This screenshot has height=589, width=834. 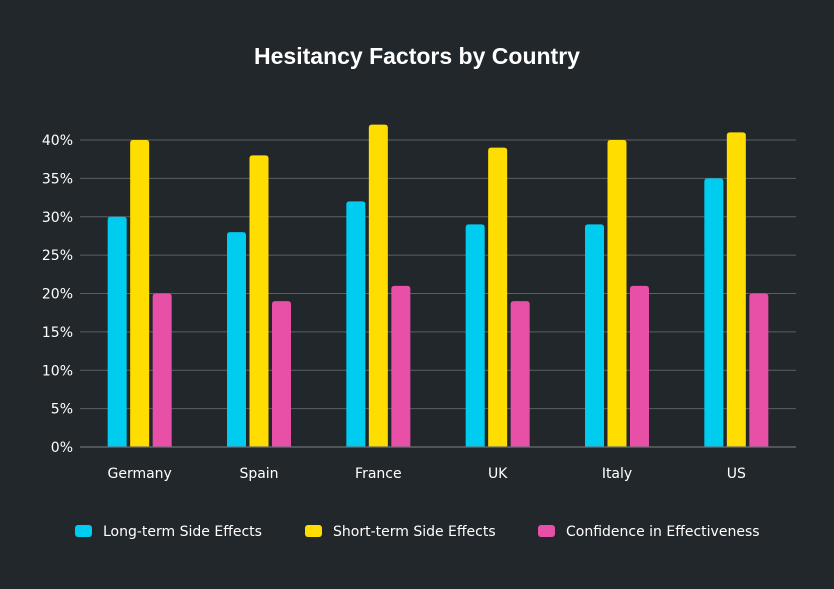 What do you see at coordinates (236, 339) in the screenshot?
I see `bar-spain-long-term-side-effects` at bounding box center [236, 339].